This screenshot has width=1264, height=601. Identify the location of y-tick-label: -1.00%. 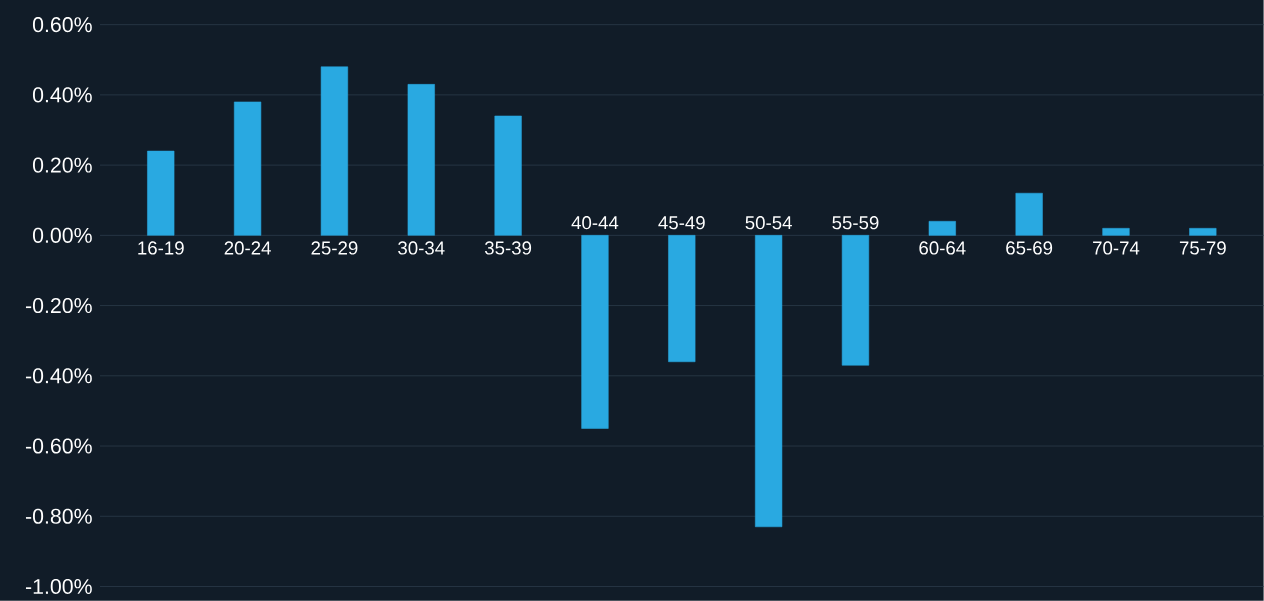
(58, 587).